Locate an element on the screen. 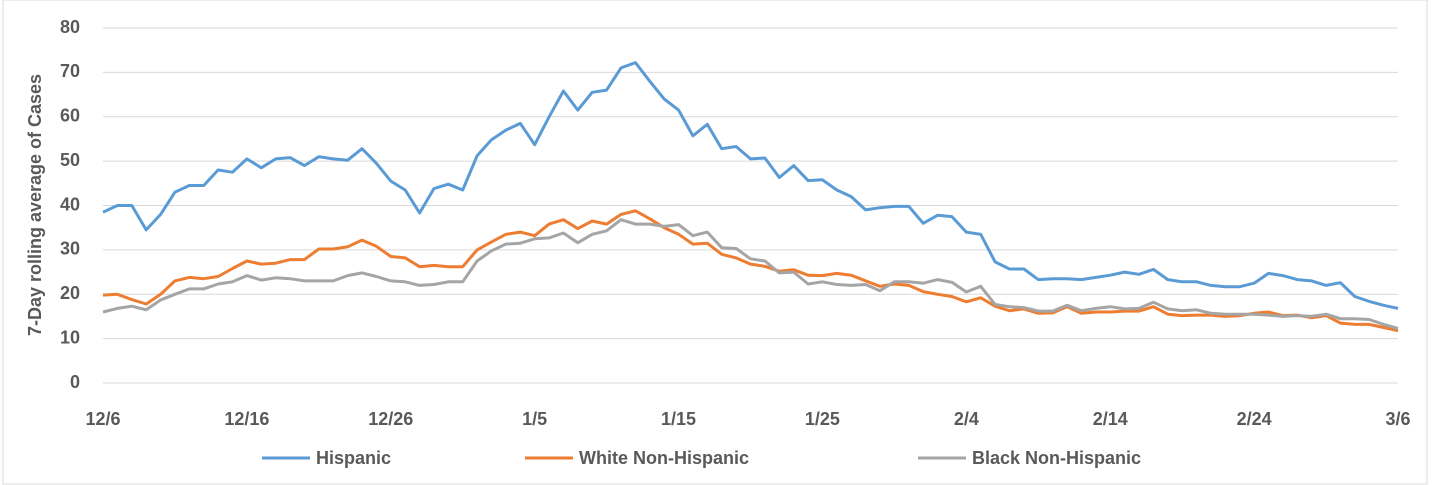  x-tick-label: 1/15 is located at coordinates (678, 419).